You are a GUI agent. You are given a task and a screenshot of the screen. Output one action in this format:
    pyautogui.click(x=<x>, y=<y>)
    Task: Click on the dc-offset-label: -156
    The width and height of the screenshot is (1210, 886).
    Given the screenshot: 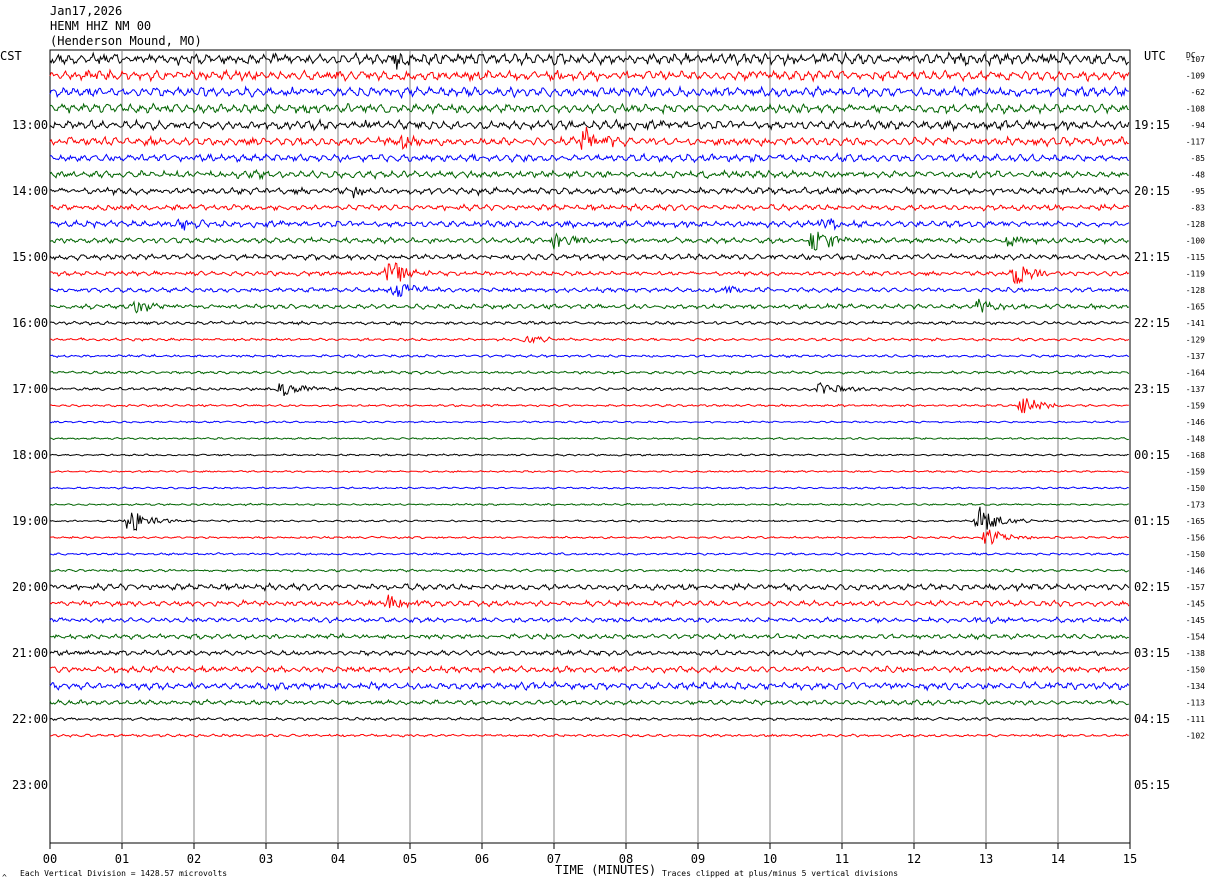 What is the action you would take?
    pyautogui.click(x=1195, y=538)
    